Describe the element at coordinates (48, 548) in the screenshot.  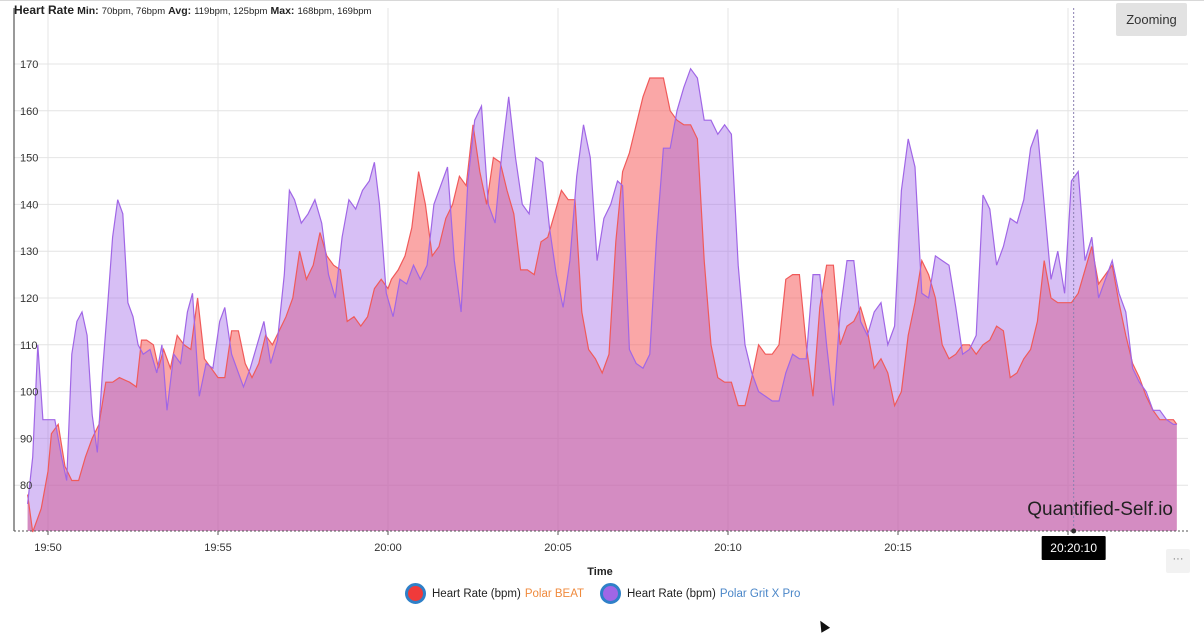
I see `x-tick-label: 19:50` at that location.